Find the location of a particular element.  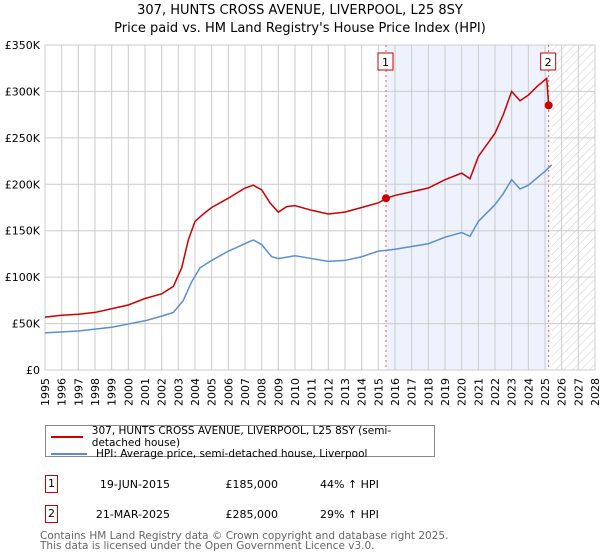

x-tick-label: 1996 is located at coordinates (62, 392).